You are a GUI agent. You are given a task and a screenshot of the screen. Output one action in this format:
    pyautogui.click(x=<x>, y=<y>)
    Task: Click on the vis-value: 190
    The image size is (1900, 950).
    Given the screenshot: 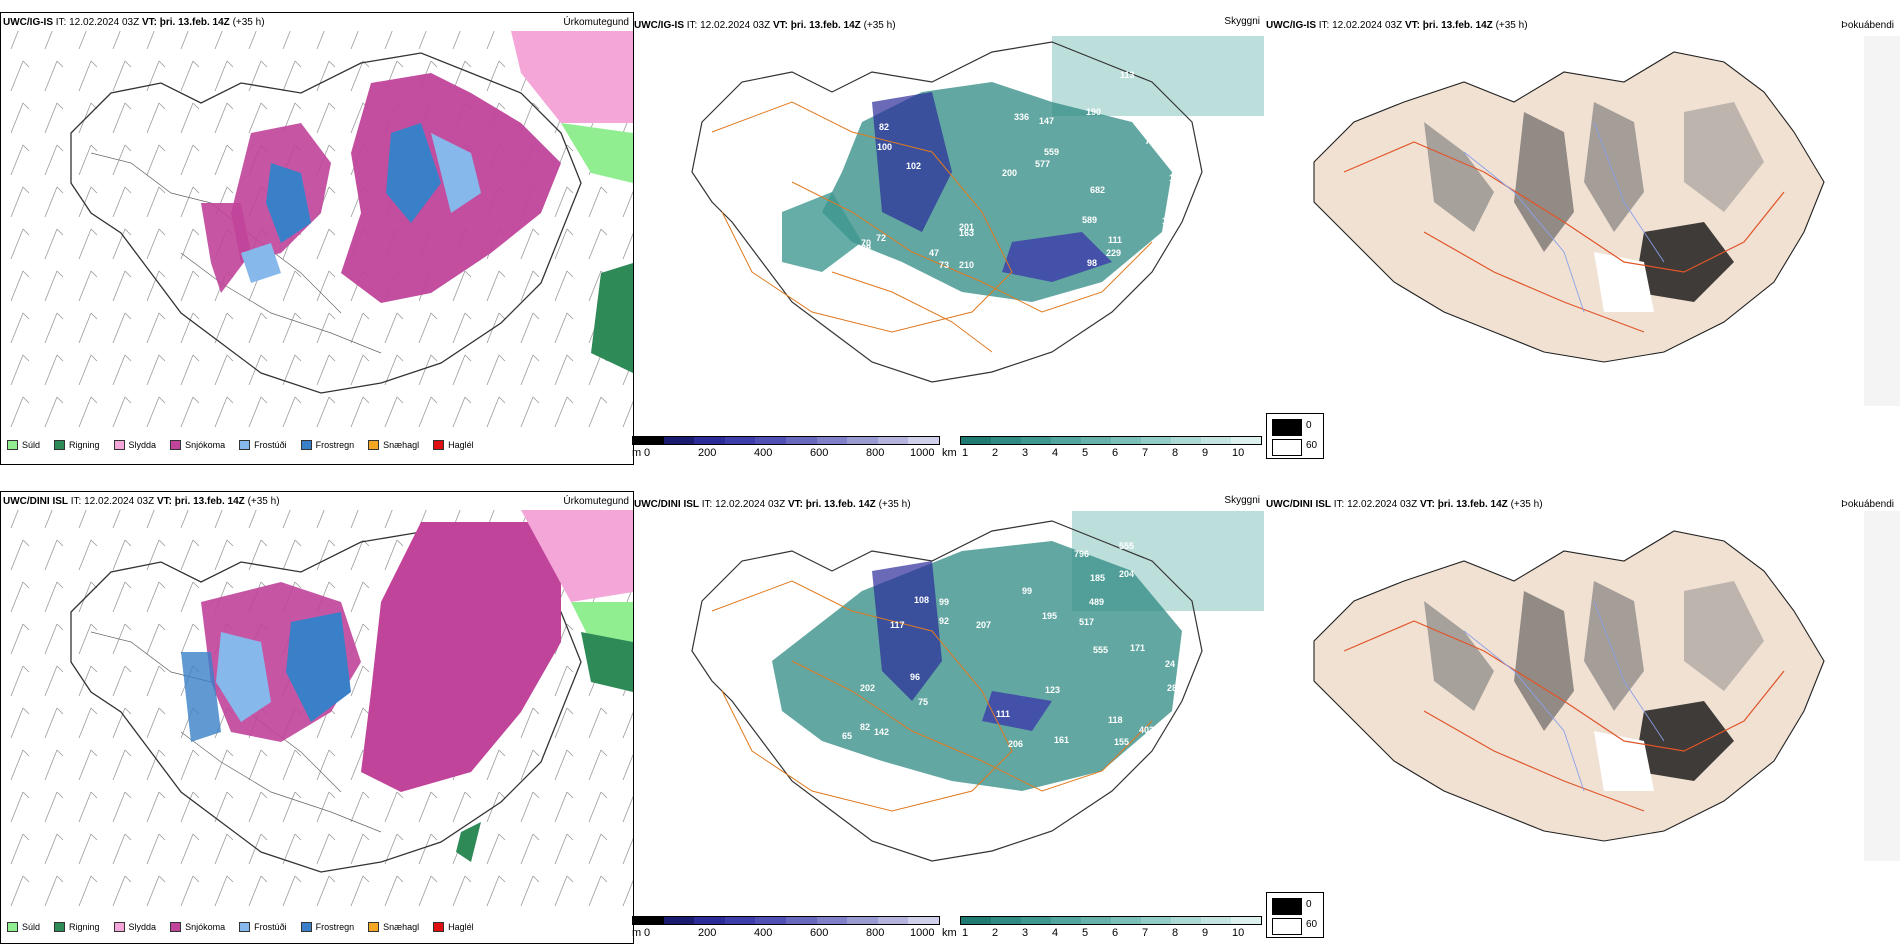 What is the action you would take?
    pyautogui.click(x=1093, y=112)
    